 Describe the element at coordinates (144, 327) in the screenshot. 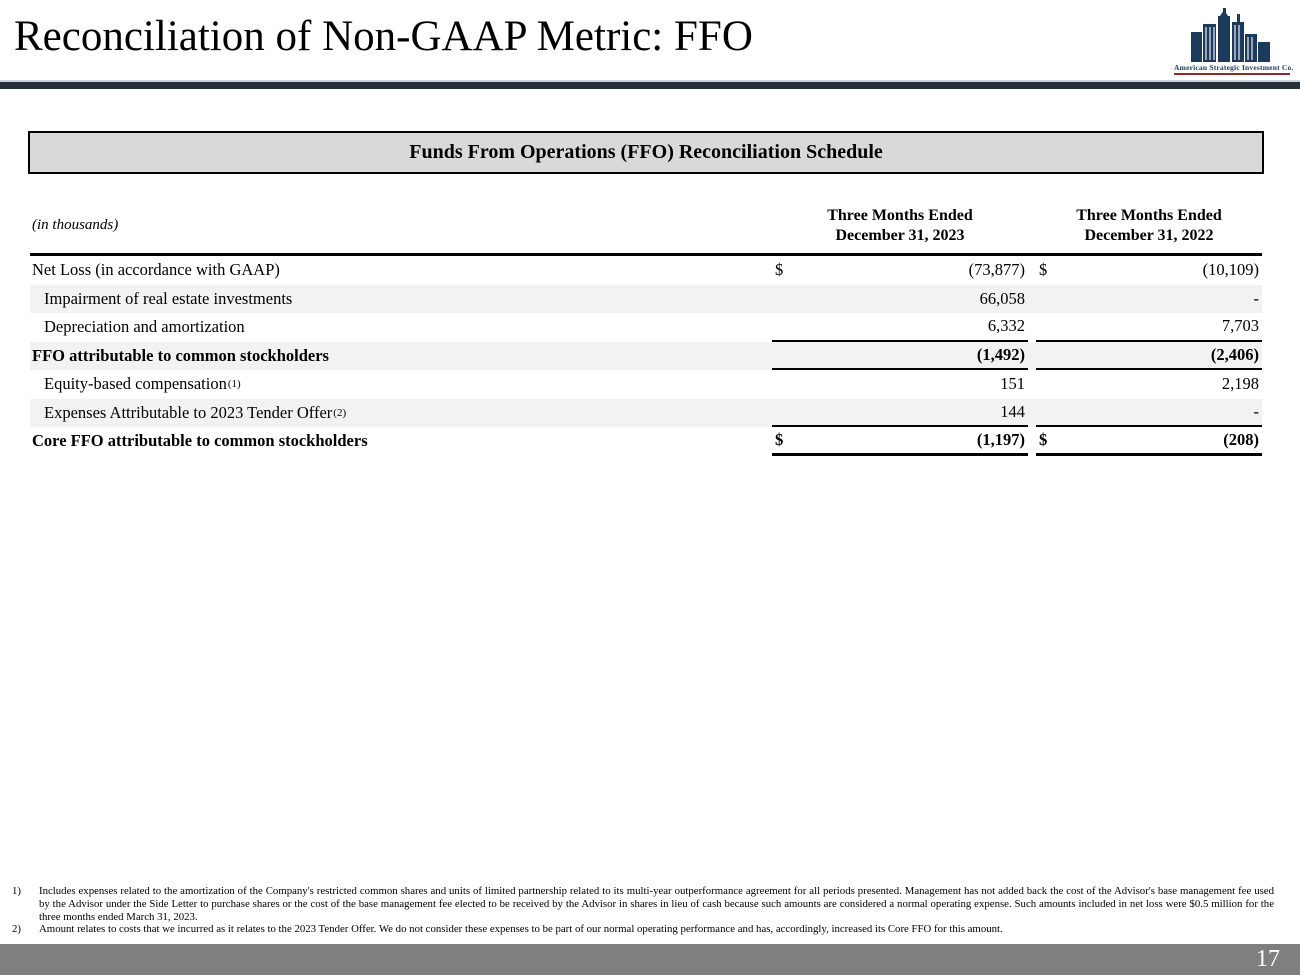

I see `row-label-text: Depreciation and amortization` at that location.